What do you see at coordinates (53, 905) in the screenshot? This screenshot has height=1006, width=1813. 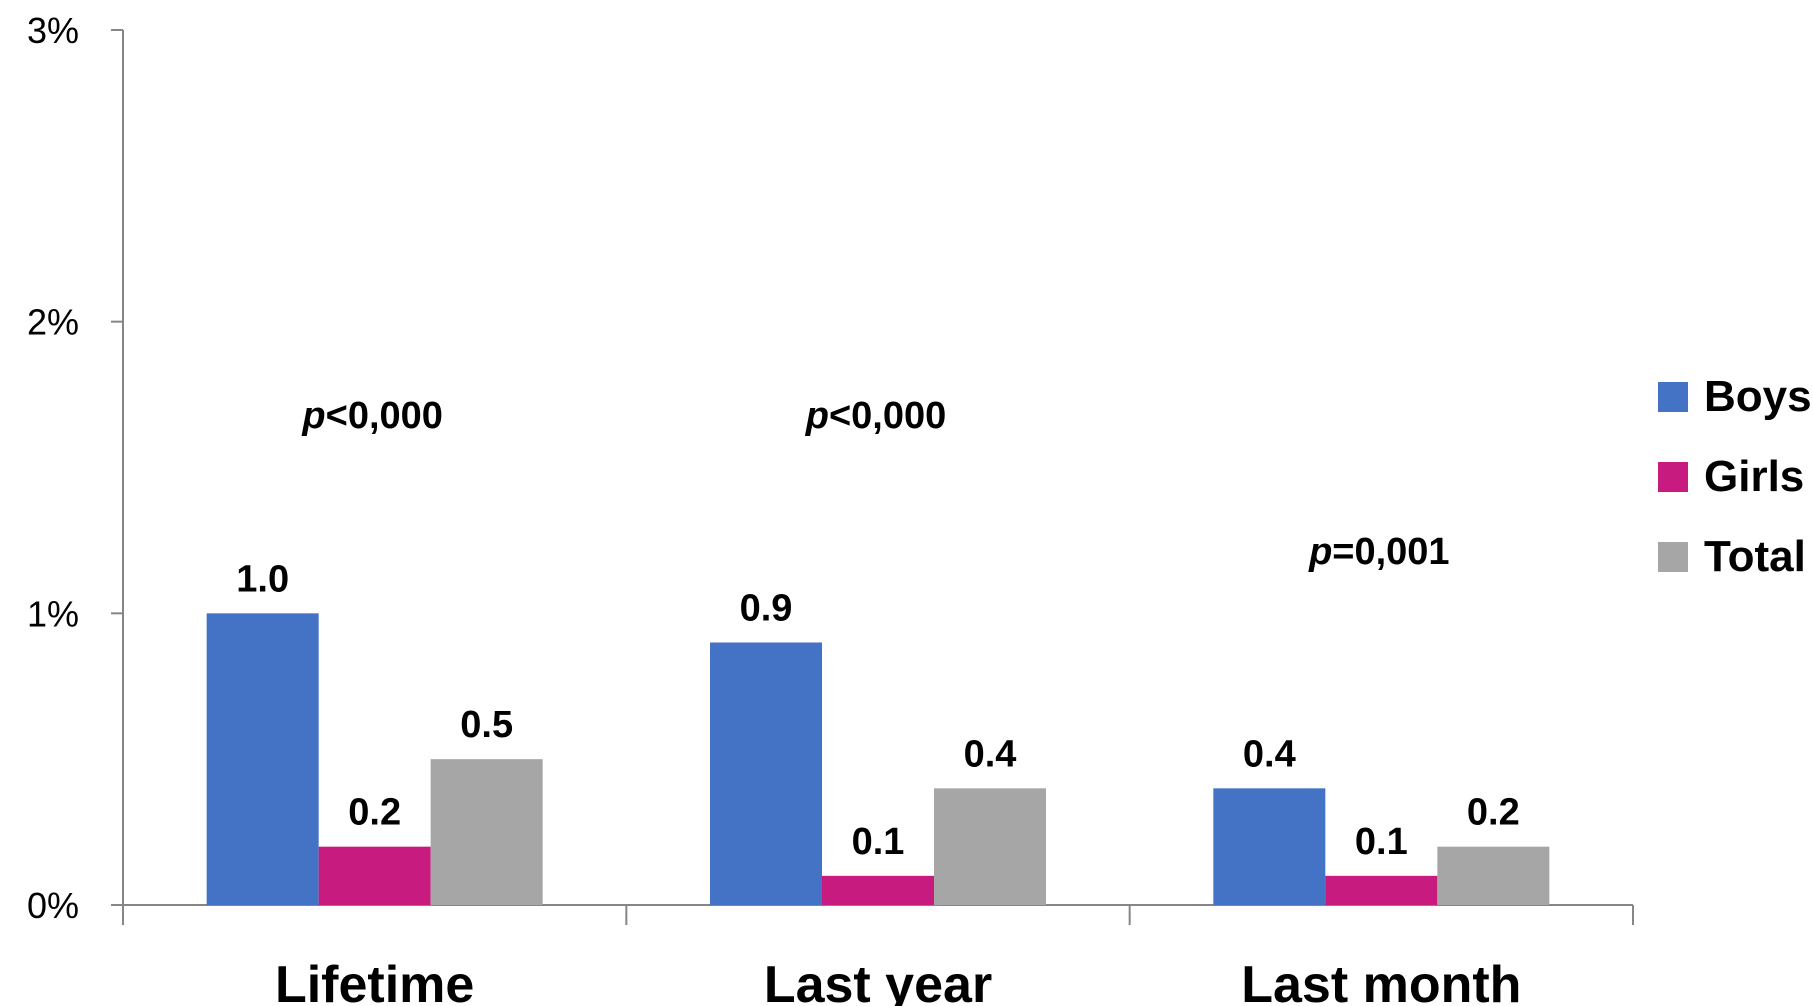 I see `y-tick-label: 0%` at bounding box center [53, 905].